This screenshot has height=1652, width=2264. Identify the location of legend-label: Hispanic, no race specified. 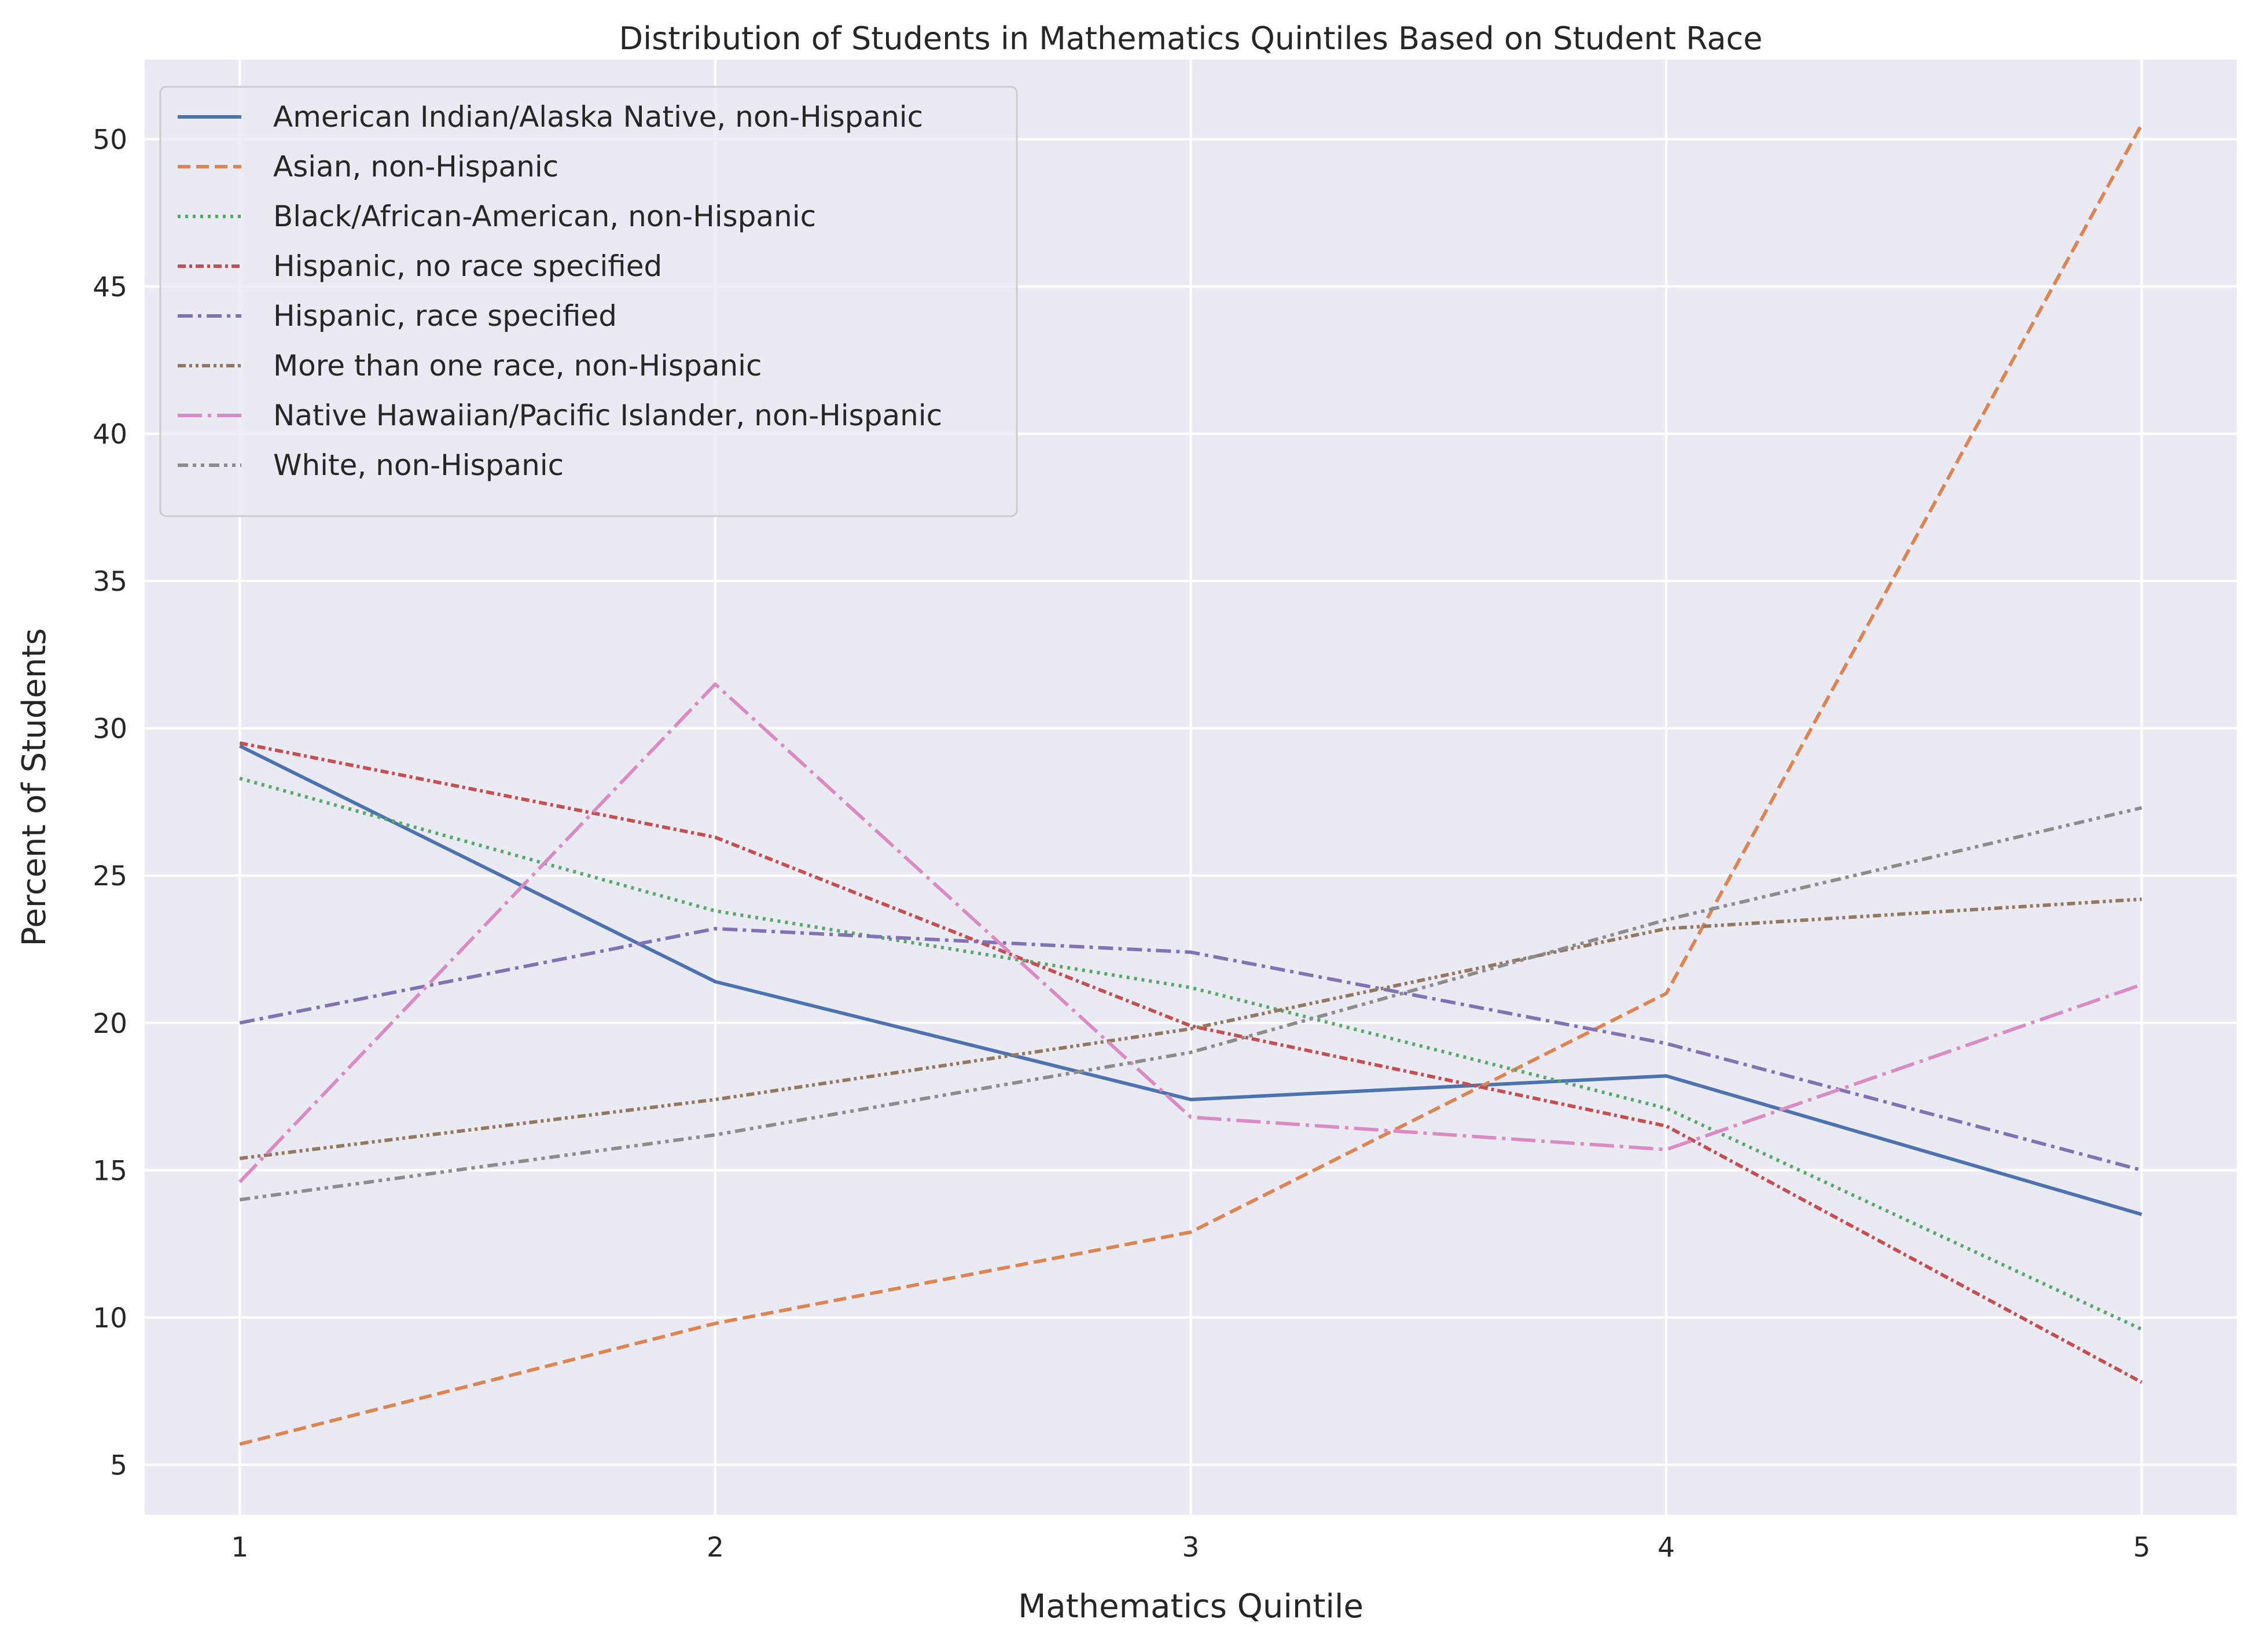
(467, 266).